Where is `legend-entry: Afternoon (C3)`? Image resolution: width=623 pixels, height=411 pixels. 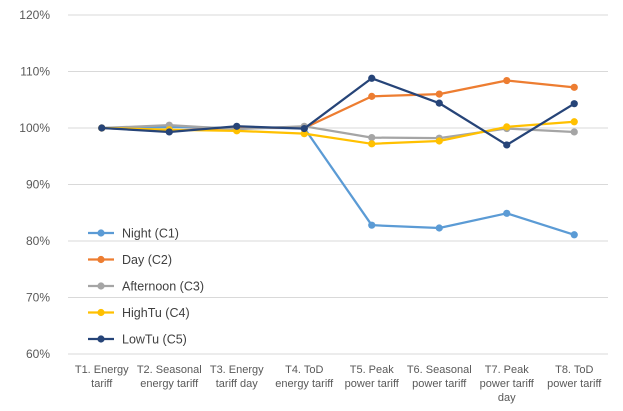
legend-entry: Afternoon (C3) is located at coordinates (146, 287).